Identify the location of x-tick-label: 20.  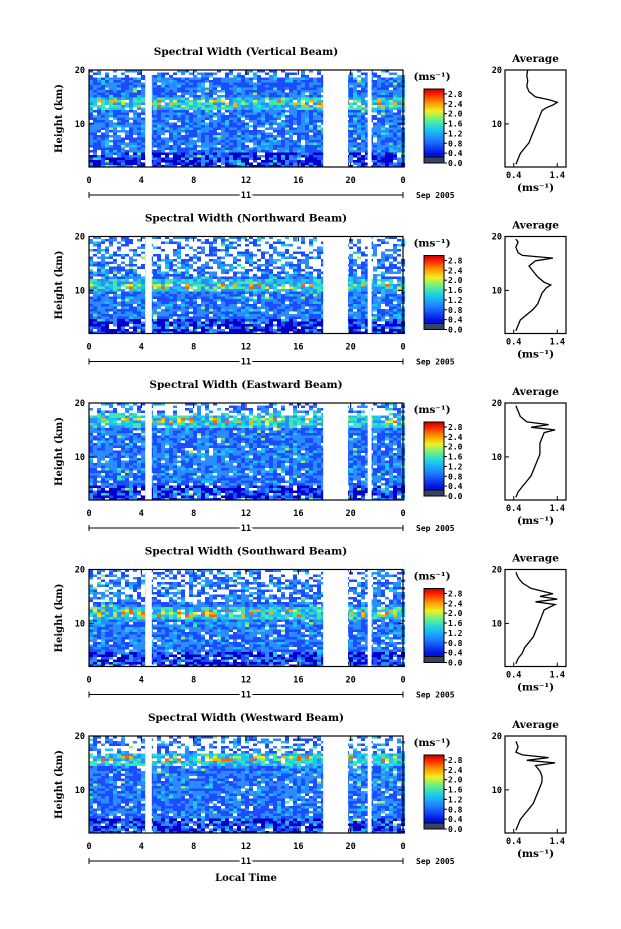
(351, 681).